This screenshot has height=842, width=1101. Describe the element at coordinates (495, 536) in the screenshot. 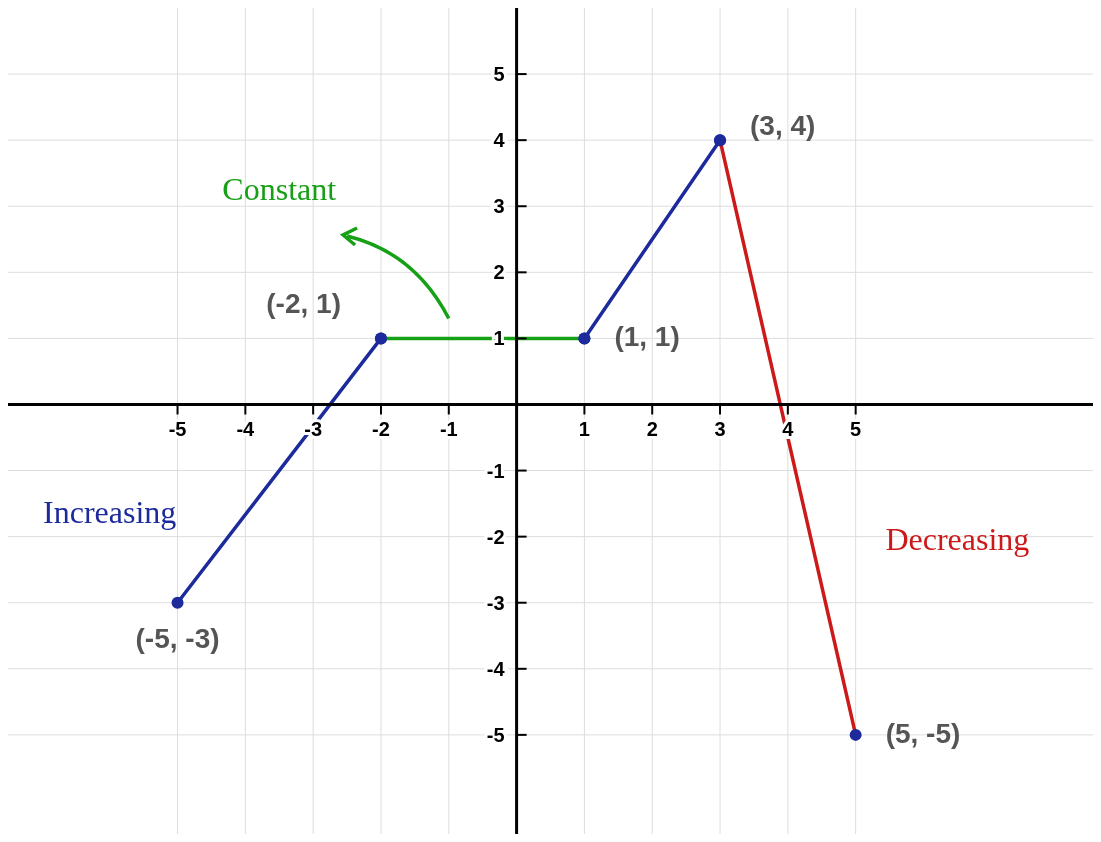

I see `y-tick-label: -2` at that location.